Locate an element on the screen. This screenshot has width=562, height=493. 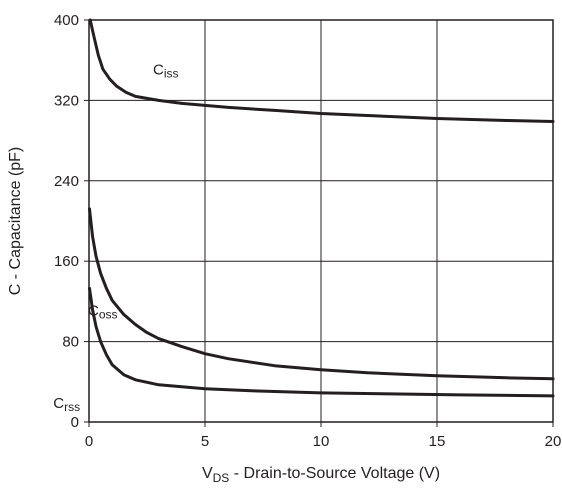
x-axis-label-rest: - Drain-to-Source Voltage (V) is located at coordinates (334, 473).